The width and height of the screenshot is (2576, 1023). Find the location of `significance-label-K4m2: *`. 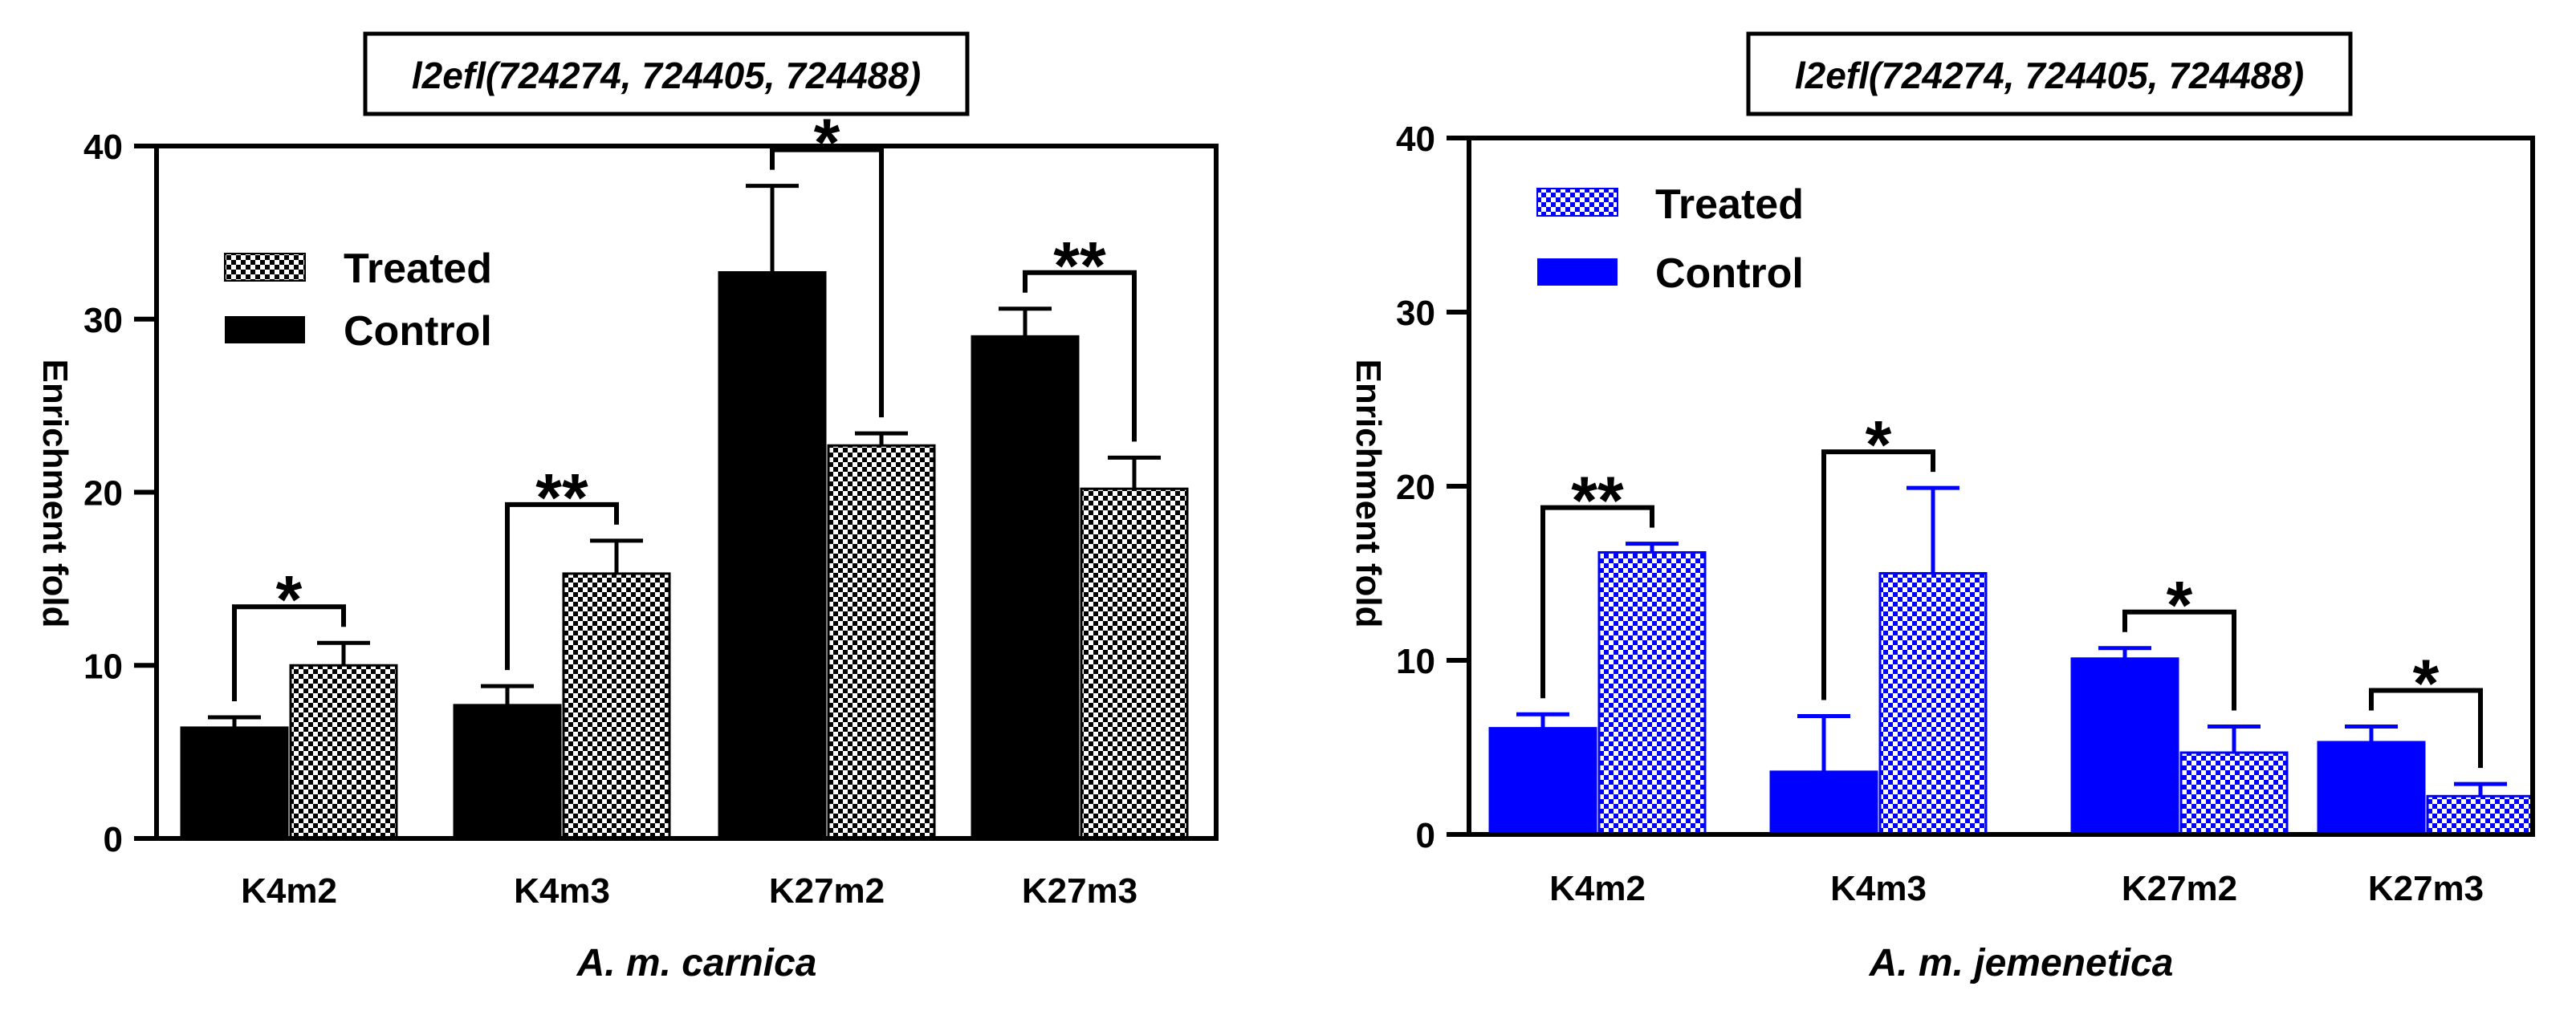

significance-label-K4m2: * is located at coordinates (289, 599).